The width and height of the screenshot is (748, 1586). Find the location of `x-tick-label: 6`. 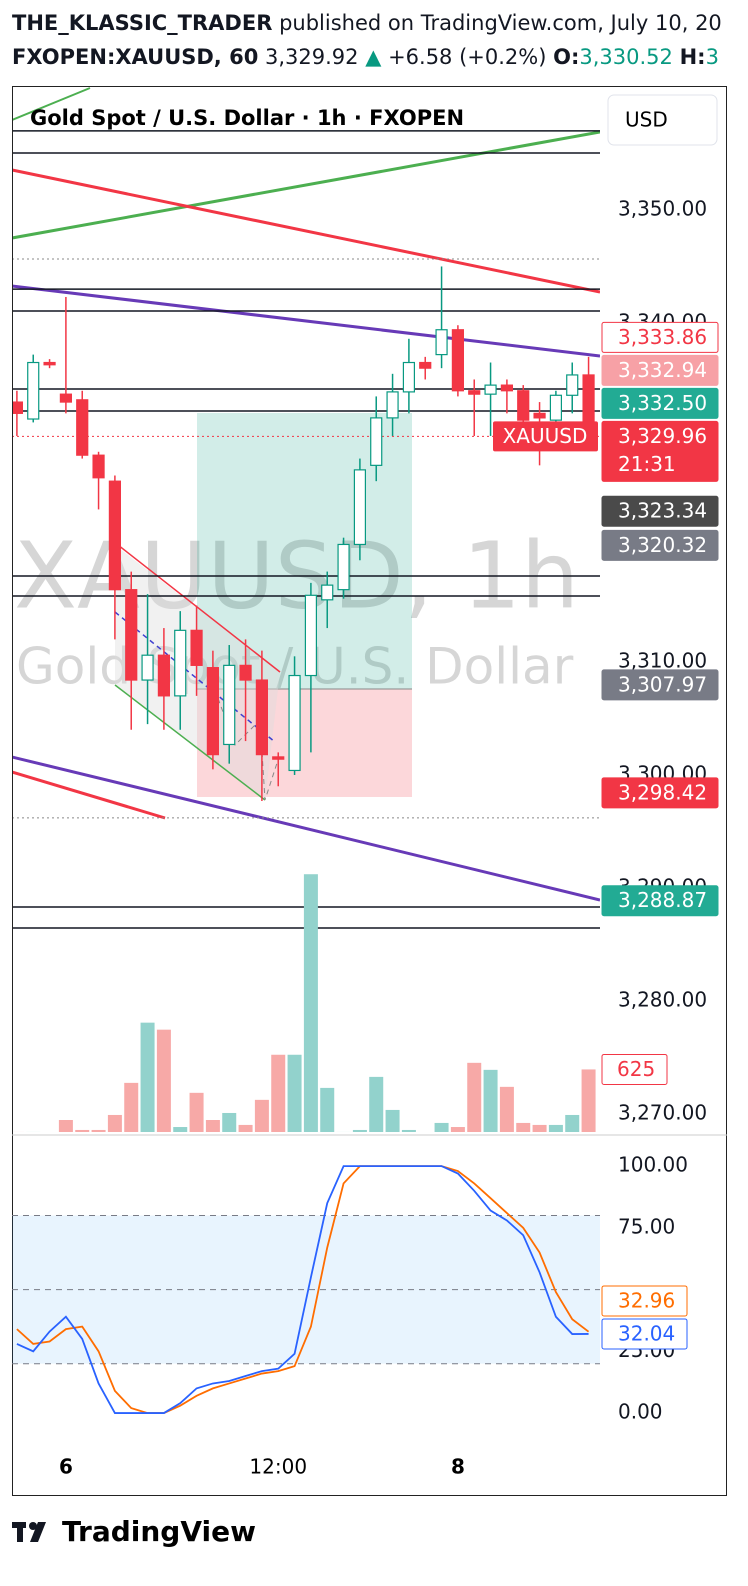

x-tick-label: 6 is located at coordinates (66, 1467).